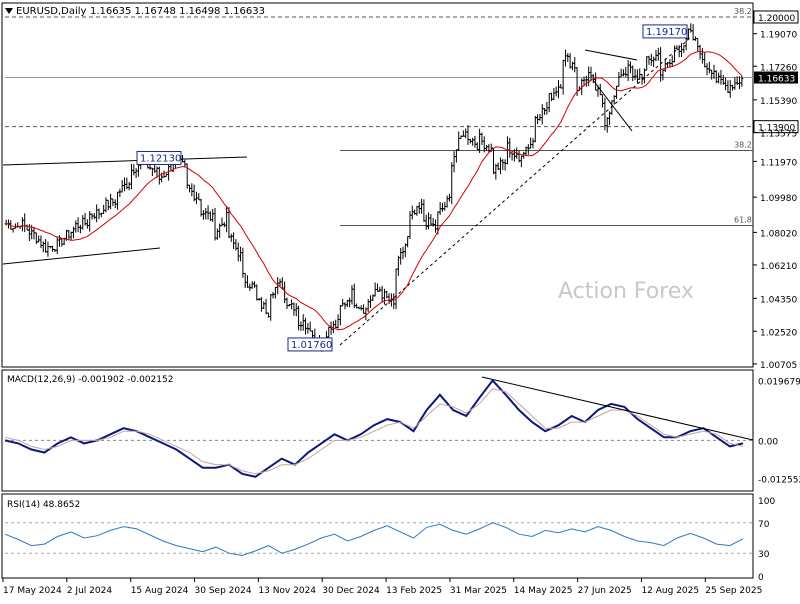 This screenshot has height=604, width=800. What do you see at coordinates (670, 591) in the screenshot?
I see `x-tick-label: 12 Aug 2025` at bounding box center [670, 591].